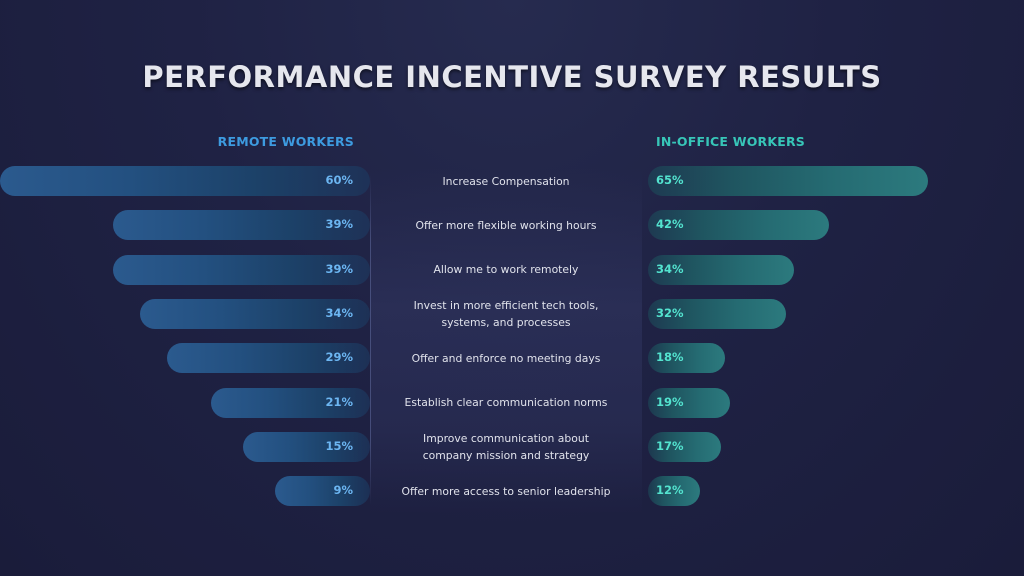 This screenshot has width=1024, height=576. I want to click on office-workers-heading: IN-OFFICE WORKERS, so click(731, 141).